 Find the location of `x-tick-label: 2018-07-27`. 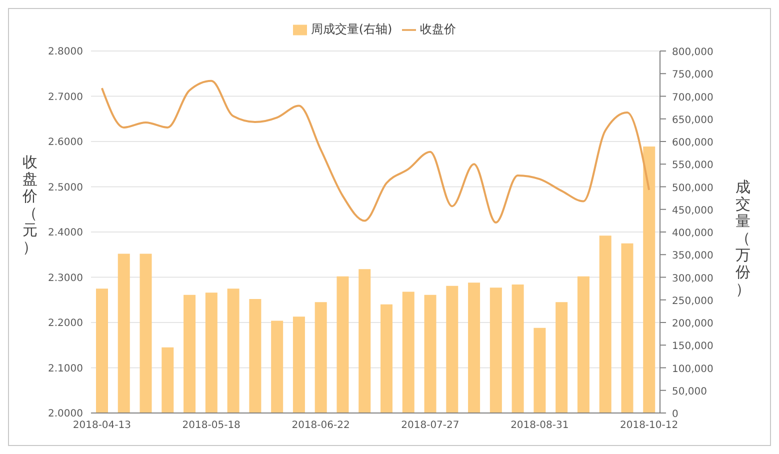

x-tick-label: 2018-07-27 is located at coordinates (430, 426).